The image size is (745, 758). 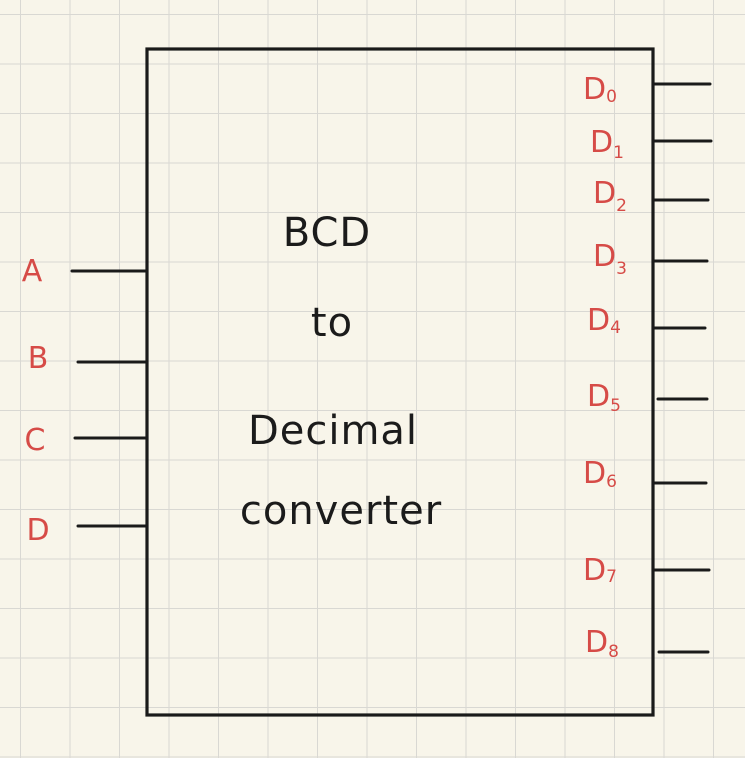 What do you see at coordinates (604, 397) in the screenshot?
I see `output-label-d5: D5` at bounding box center [604, 397].